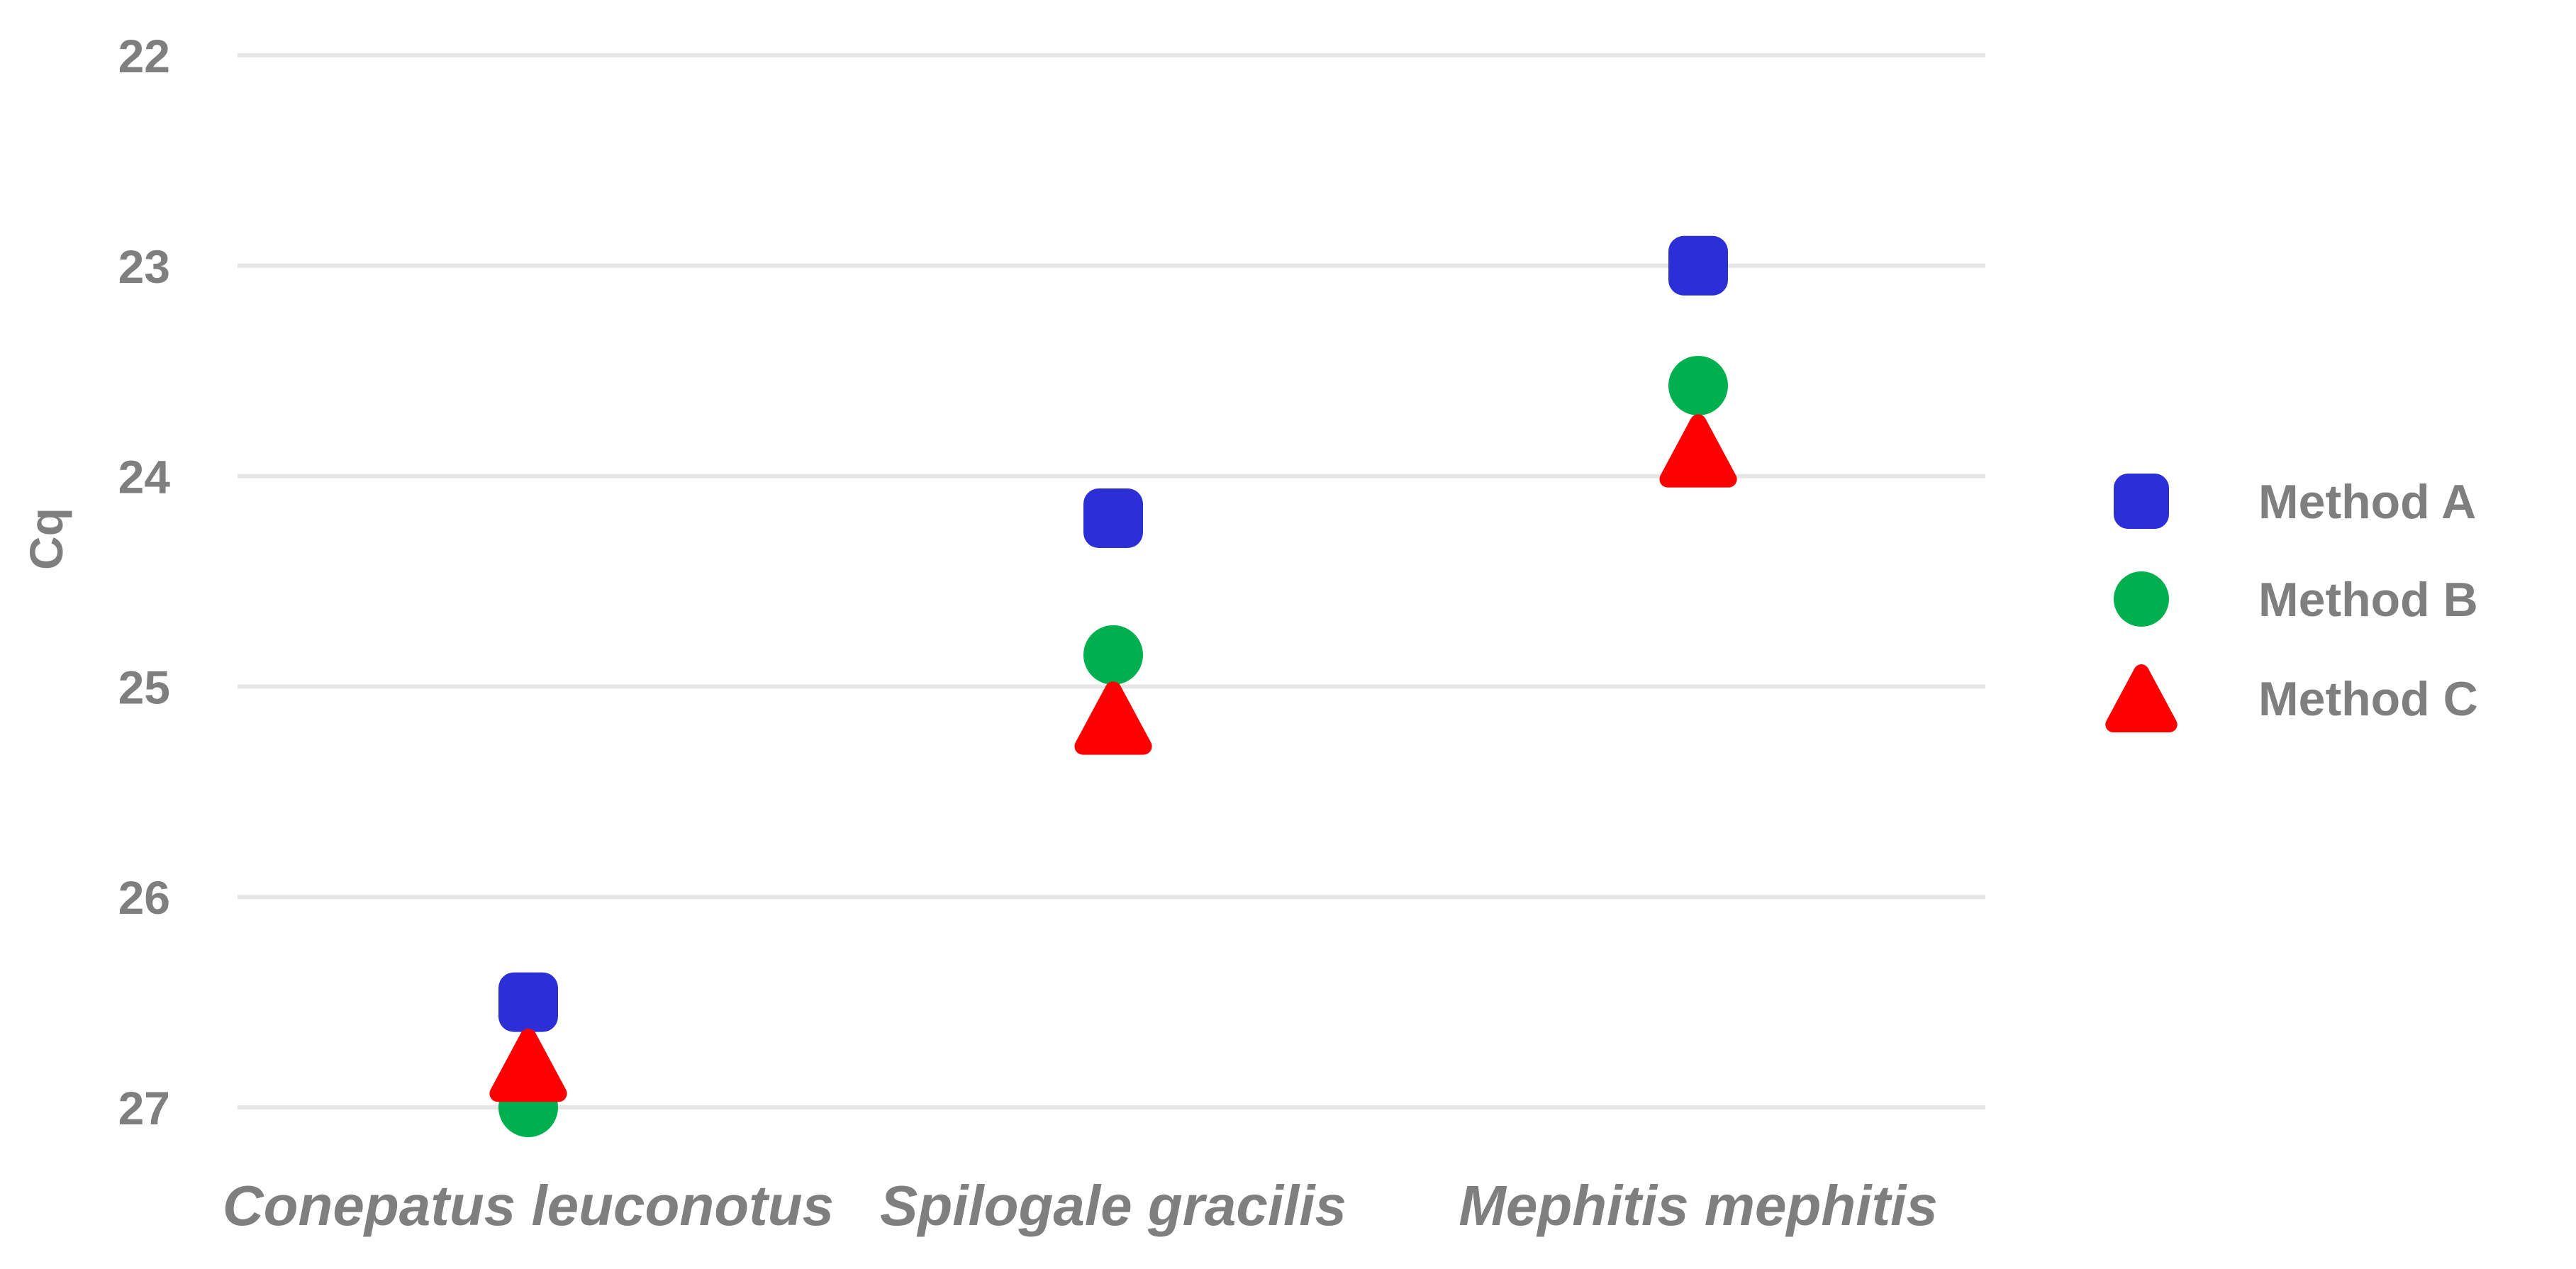 The height and width of the screenshot is (1269, 2576). What do you see at coordinates (144, 1108) in the screenshot?
I see `y-tick-label: 27` at bounding box center [144, 1108].